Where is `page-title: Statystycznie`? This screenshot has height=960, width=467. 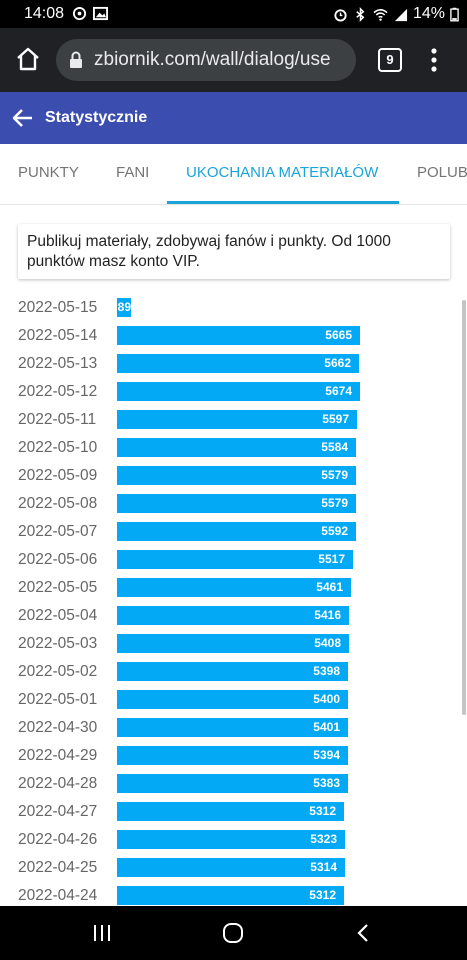 page-title: Statystycznie is located at coordinates (96, 117).